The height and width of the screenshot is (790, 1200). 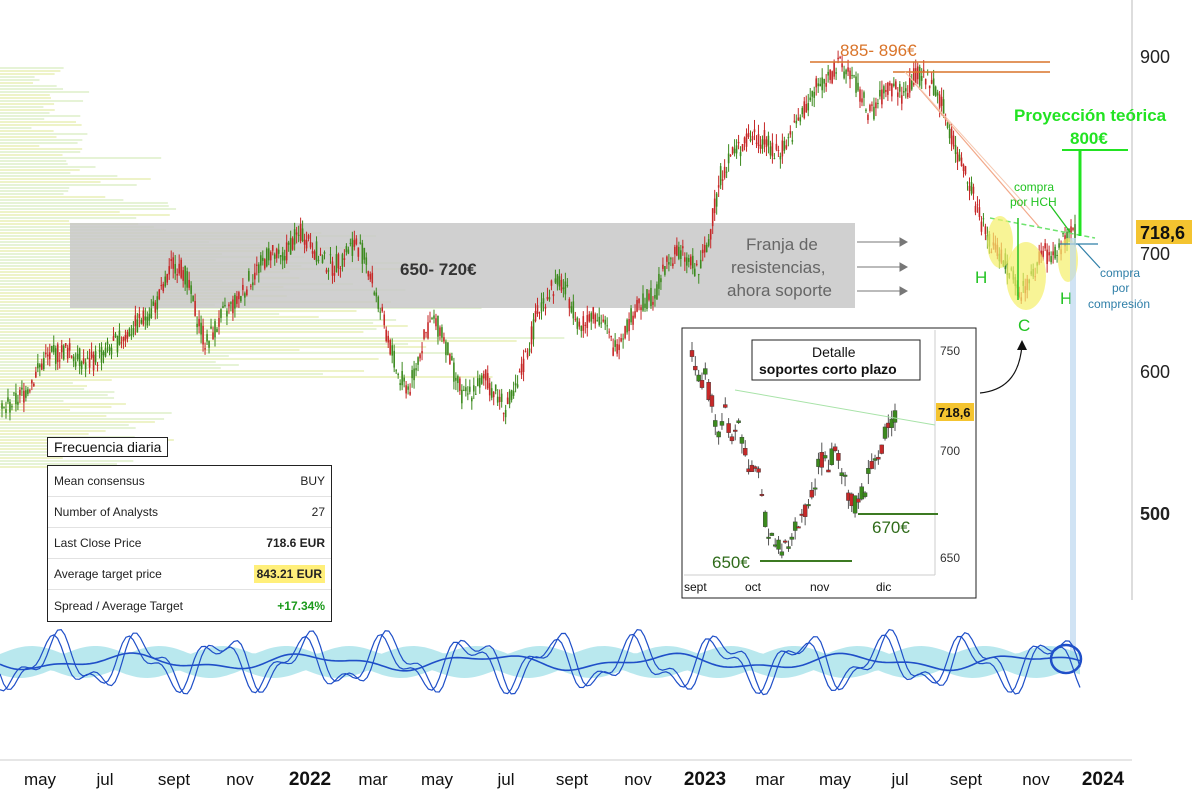 I want to click on stats-row-consensus: Mean consensus BUY, so click(x=189, y=481).